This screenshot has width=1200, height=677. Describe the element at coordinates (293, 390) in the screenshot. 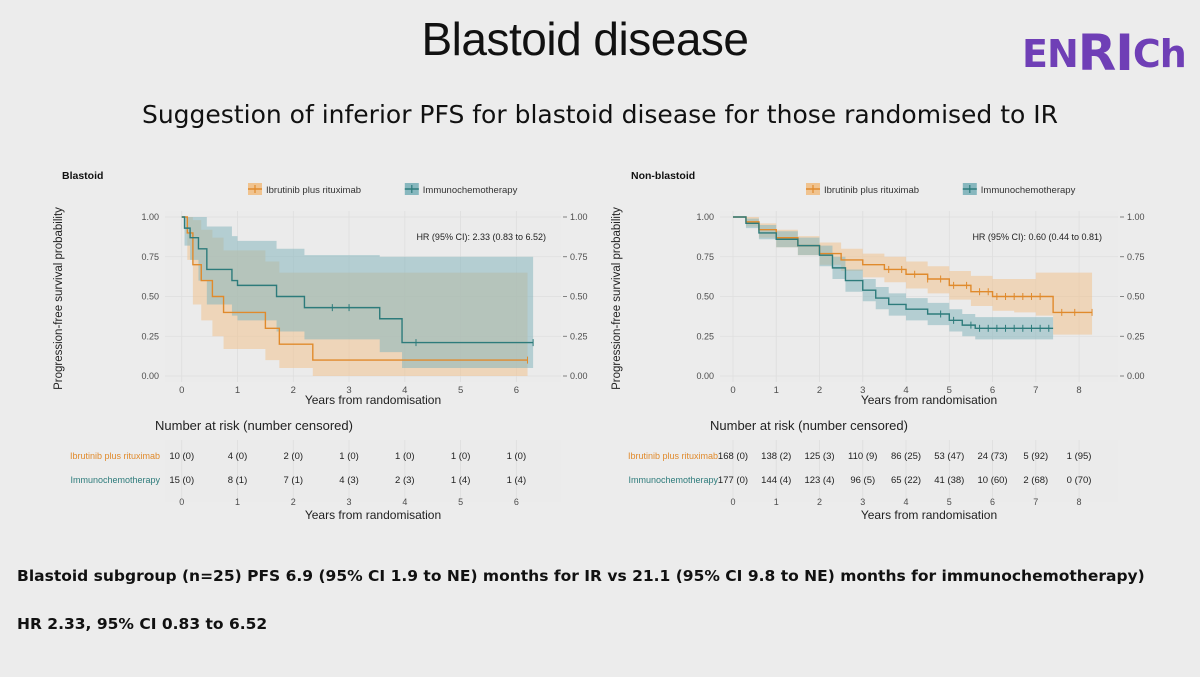

I see `x-tick-label: 2` at that location.